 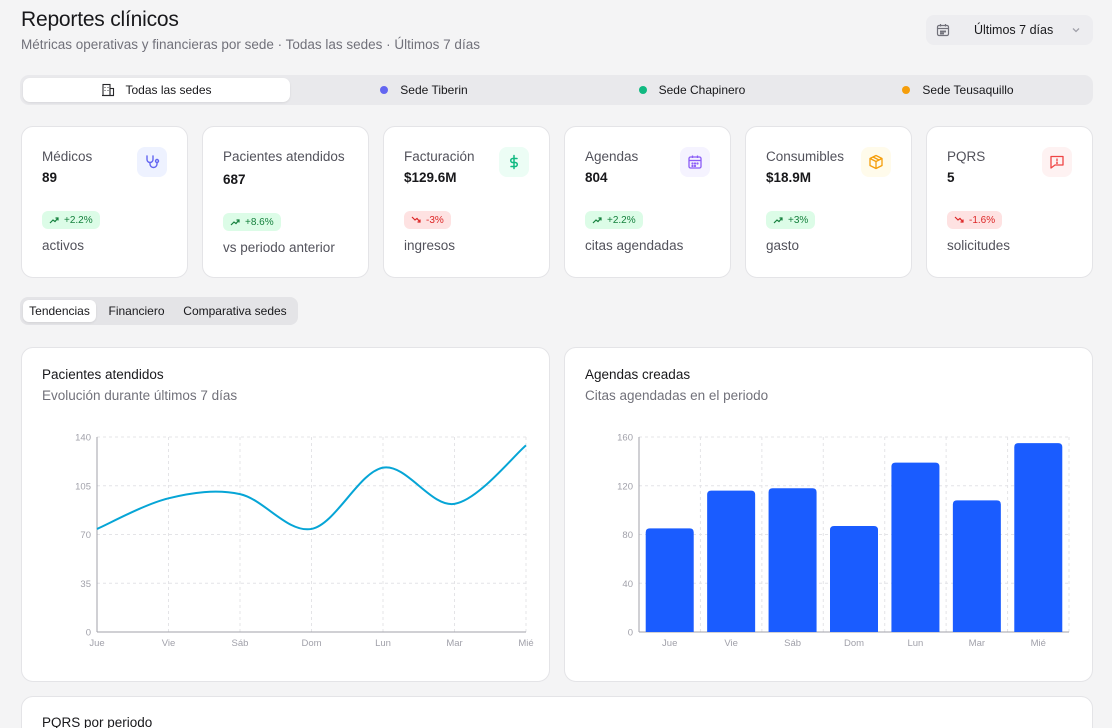 What do you see at coordinates (434, 90) in the screenshot?
I see `site-option-label: Sede Tiberin` at bounding box center [434, 90].